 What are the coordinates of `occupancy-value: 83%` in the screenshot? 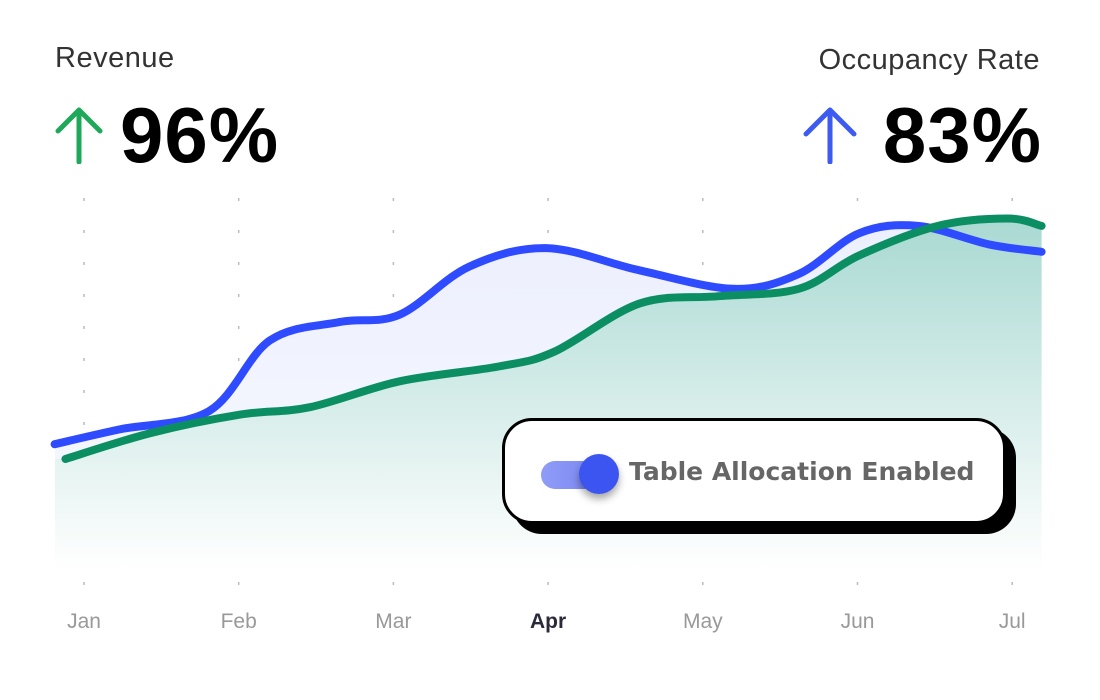 It's located at (962, 135).